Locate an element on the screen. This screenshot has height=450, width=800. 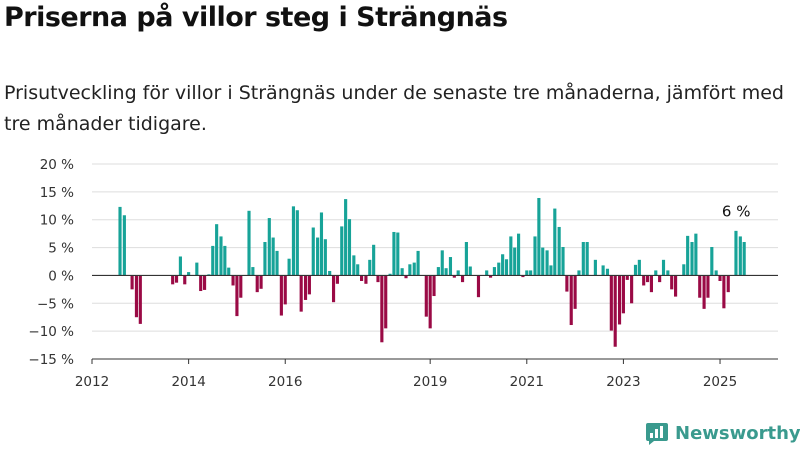
y-tick-label: 10 % is located at coordinates (57, 221).